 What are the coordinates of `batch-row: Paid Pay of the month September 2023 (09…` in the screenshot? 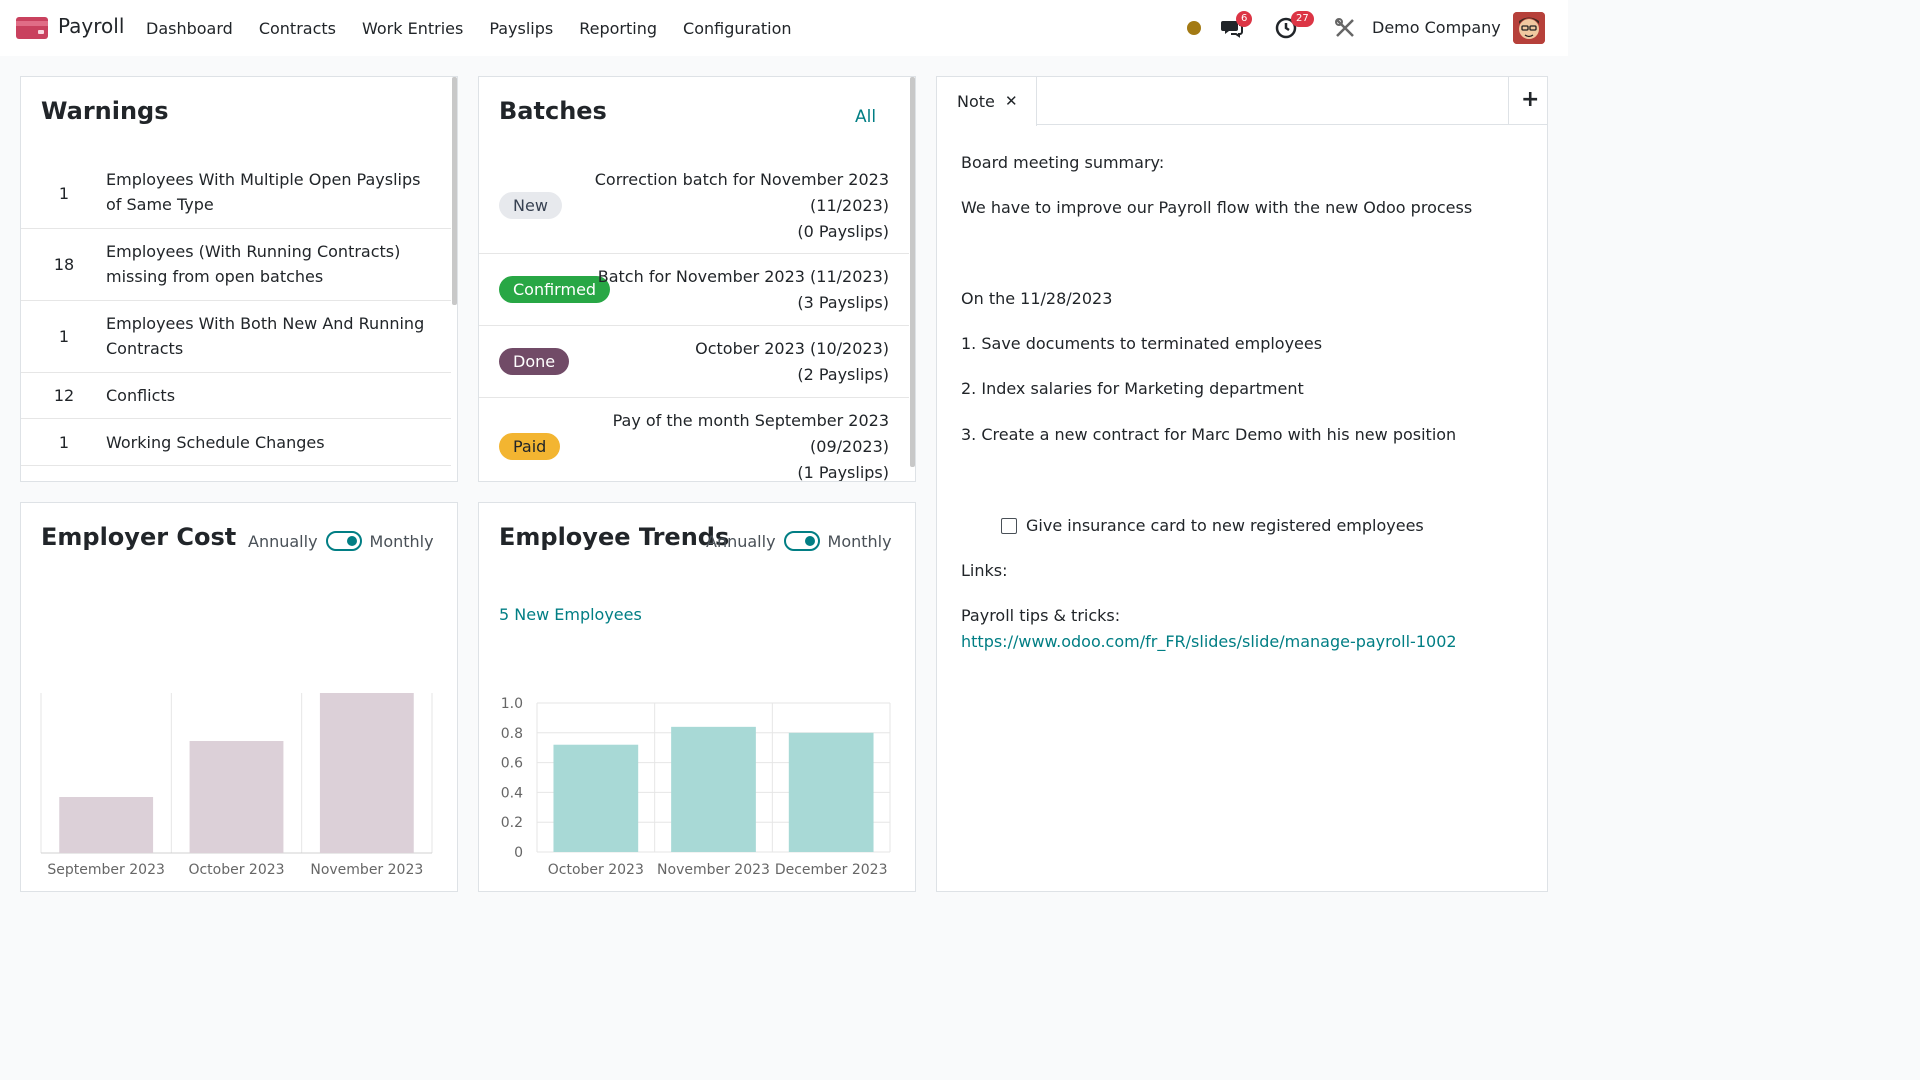 It's located at (694, 440).